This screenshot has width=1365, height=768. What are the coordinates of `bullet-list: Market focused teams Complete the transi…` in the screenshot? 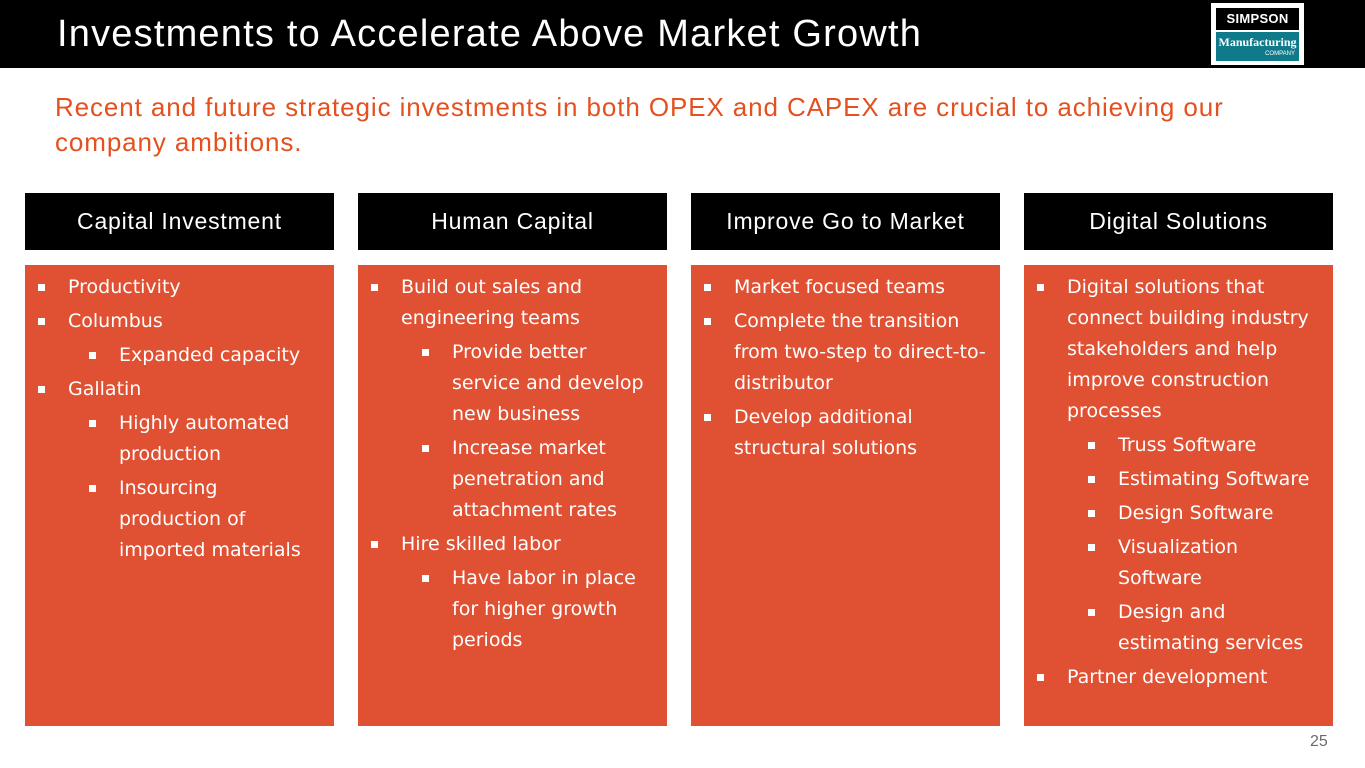 It's located at (845, 364).